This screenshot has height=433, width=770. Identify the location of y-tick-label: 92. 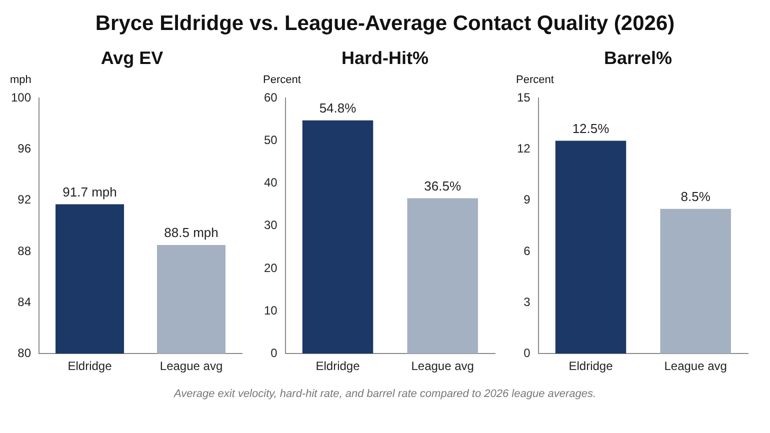
(25, 199).